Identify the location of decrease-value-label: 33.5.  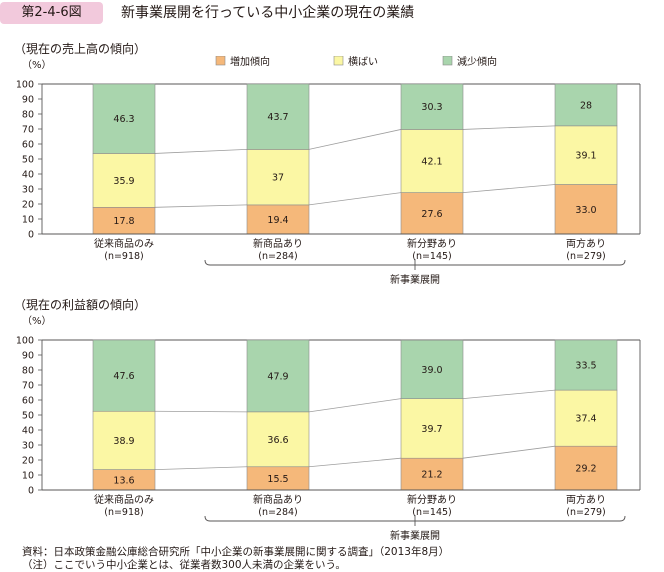
(585, 366).